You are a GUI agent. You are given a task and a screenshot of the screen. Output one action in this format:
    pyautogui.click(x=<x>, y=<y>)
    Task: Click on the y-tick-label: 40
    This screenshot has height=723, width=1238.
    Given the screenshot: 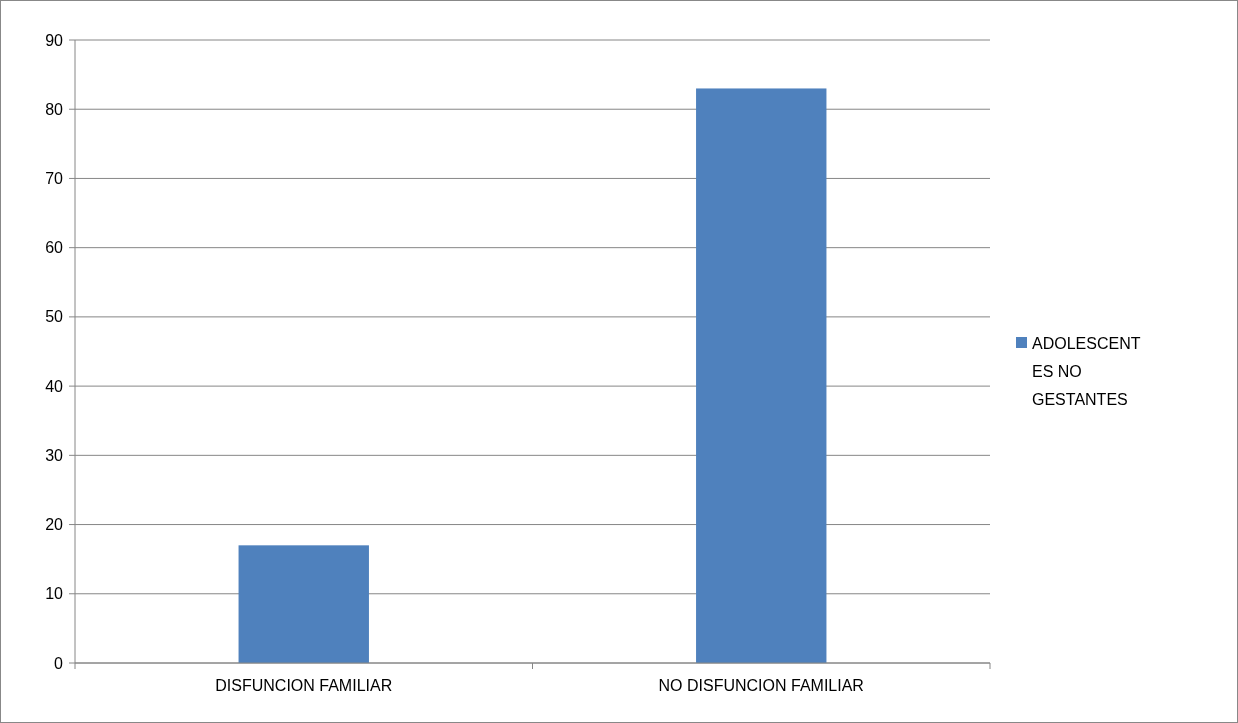 What is the action you would take?
    pyautogui.click(x=54, y=386)
    